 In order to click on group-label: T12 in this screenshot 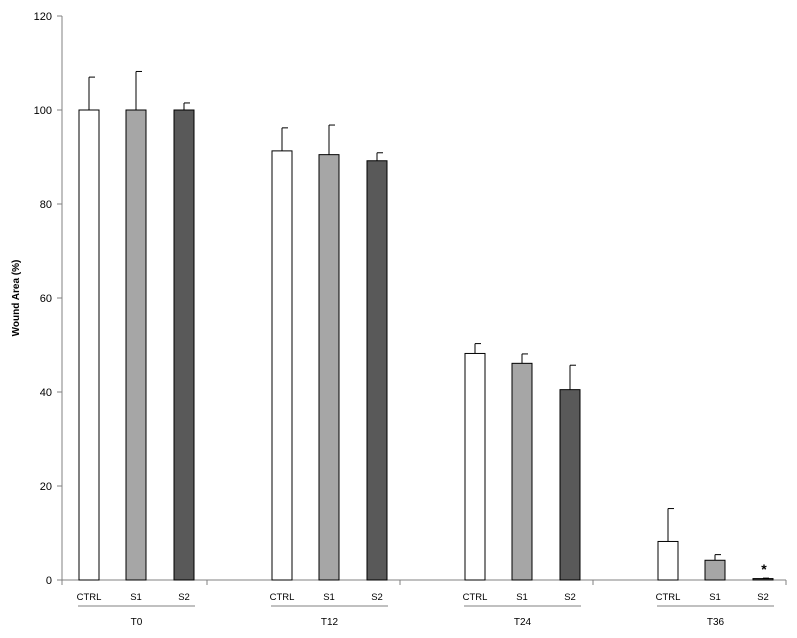, I will do `click(330, 622)`.